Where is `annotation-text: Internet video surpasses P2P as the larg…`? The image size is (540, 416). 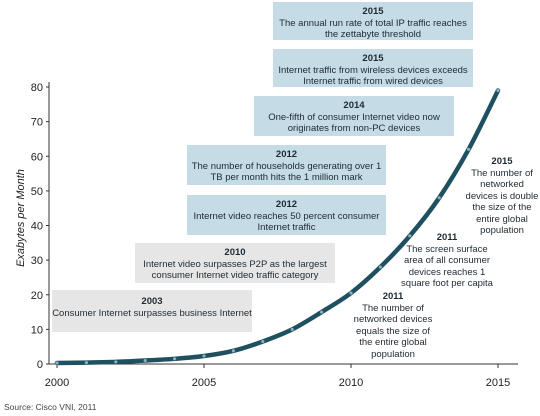
annotation-text: Internet video surpasses P2P as the larg… is located at coordinates (235, 270).